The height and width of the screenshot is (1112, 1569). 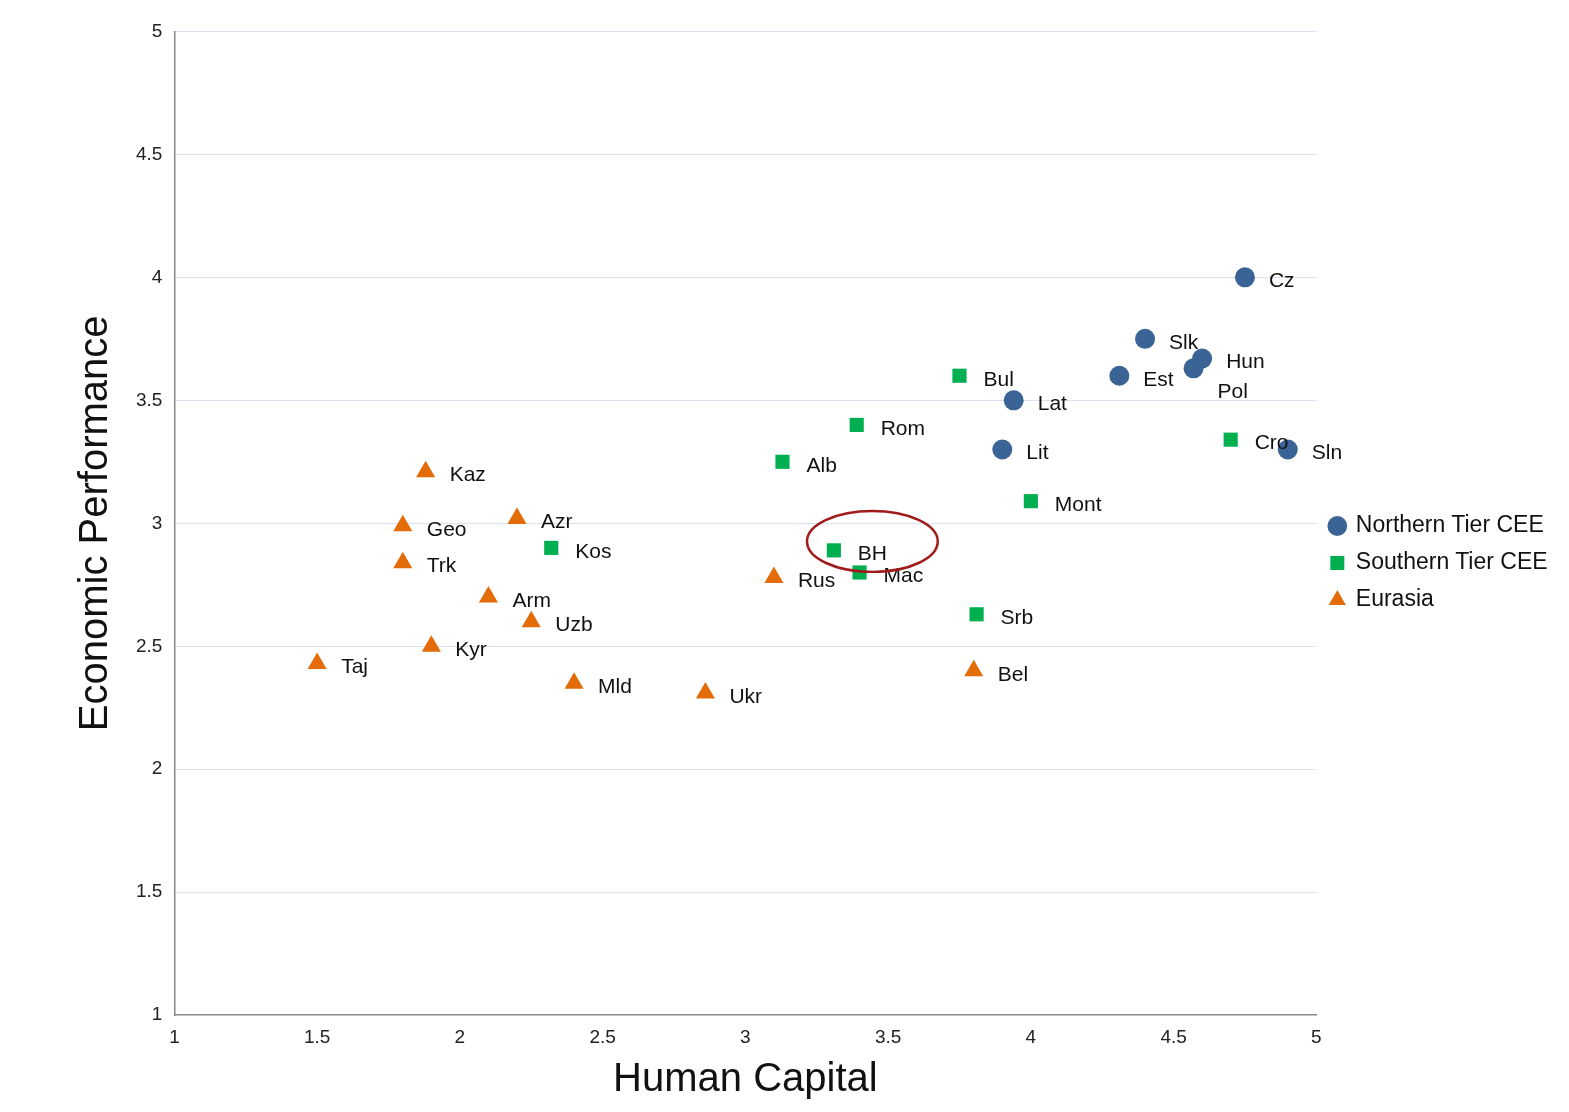 What do you see at coordinates (888, 1036) in the screenshot?
I see `x-tick-label: 3.5` at bounding box center [888, 1036].